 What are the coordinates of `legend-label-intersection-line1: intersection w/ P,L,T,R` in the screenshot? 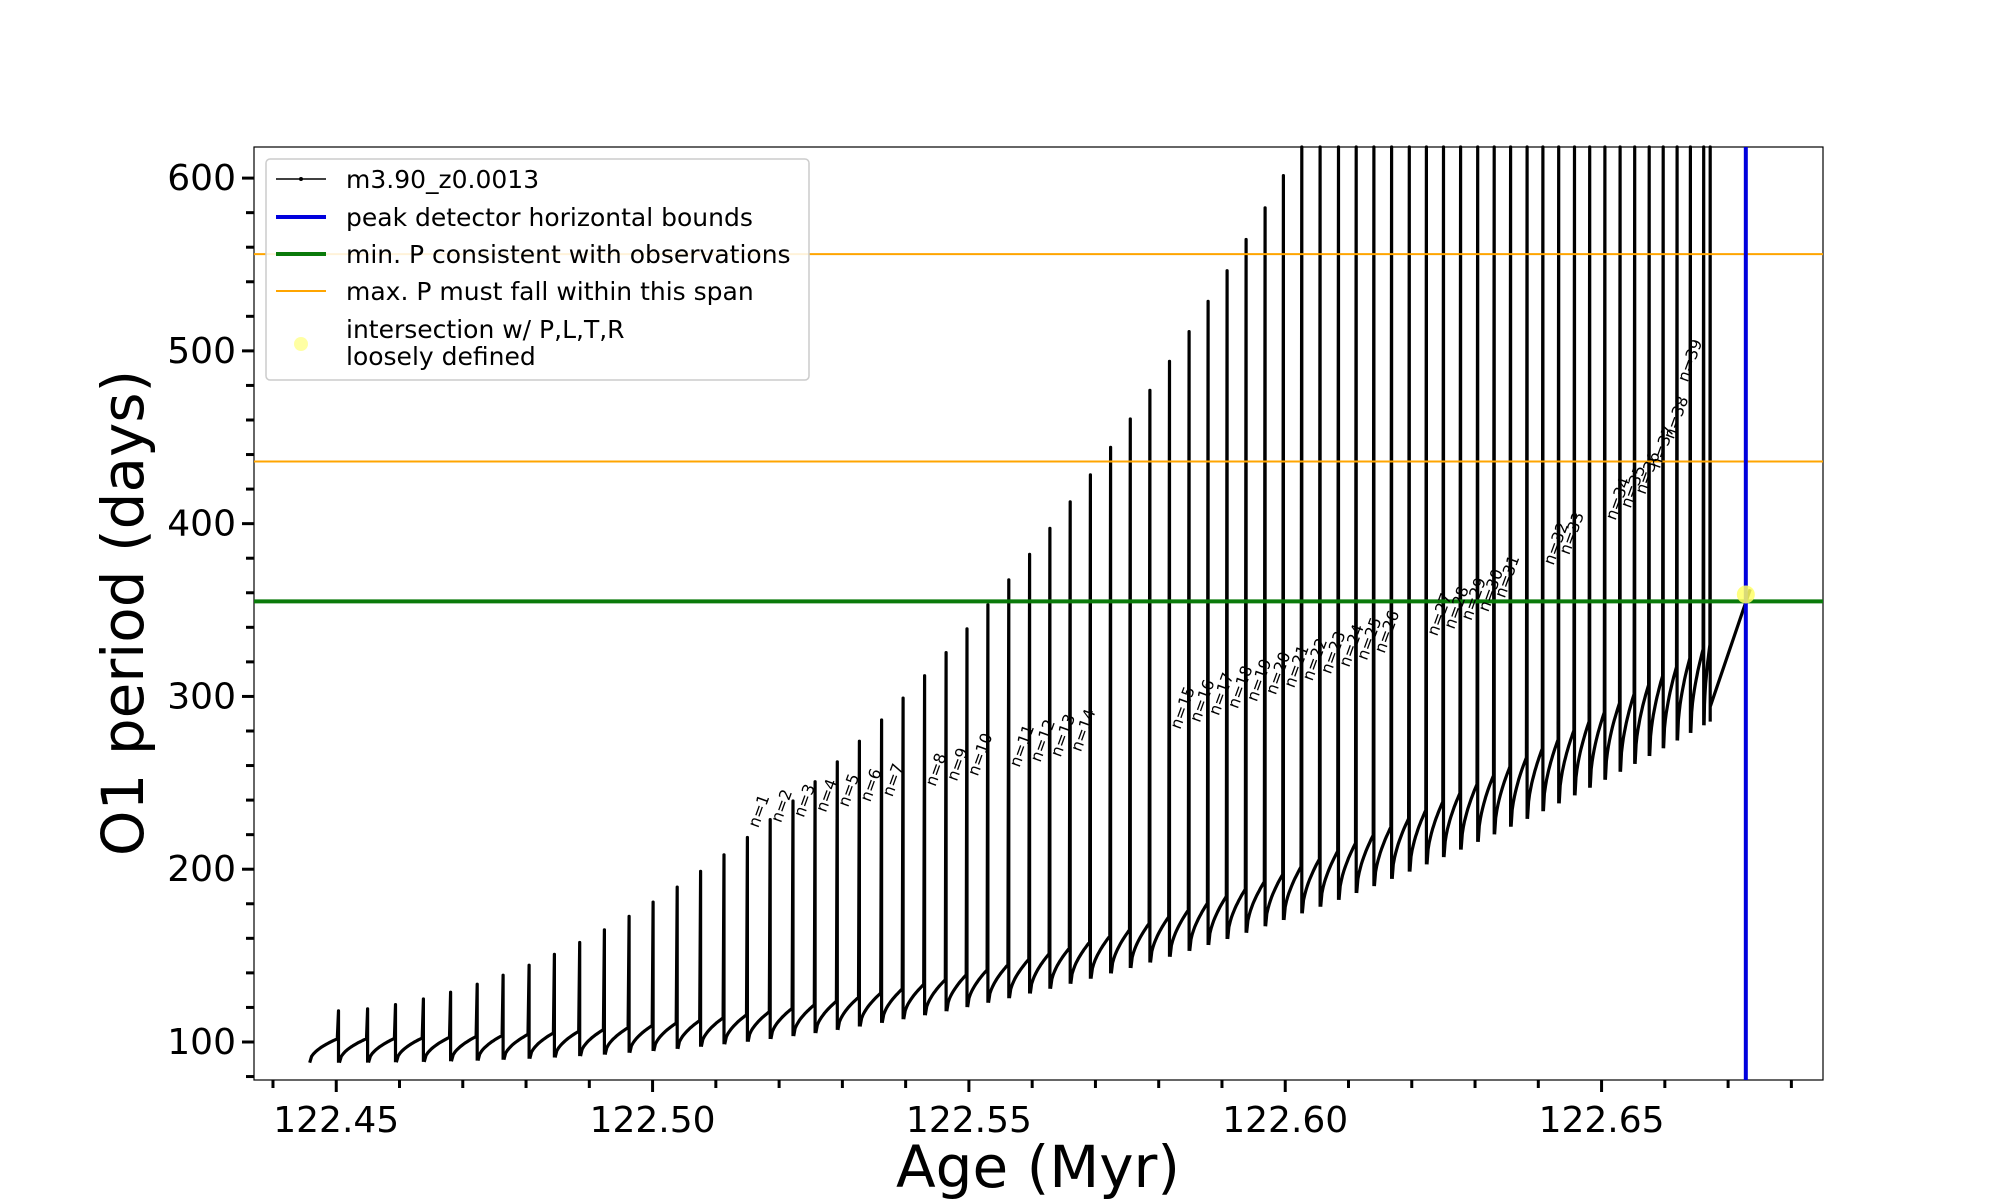 It's located at (485, 329).